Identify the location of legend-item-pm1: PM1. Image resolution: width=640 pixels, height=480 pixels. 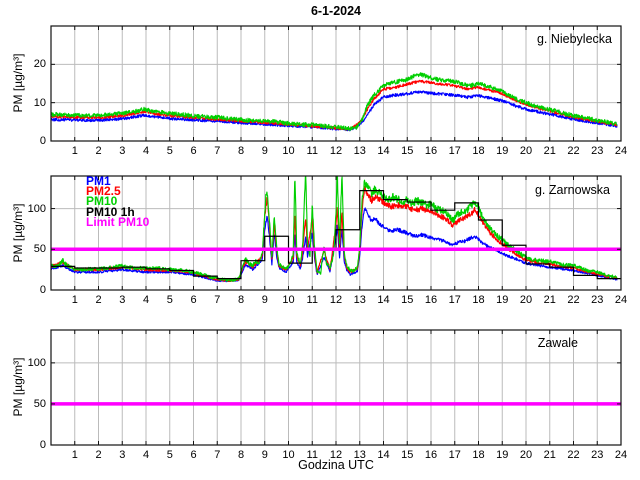
(98, 181).